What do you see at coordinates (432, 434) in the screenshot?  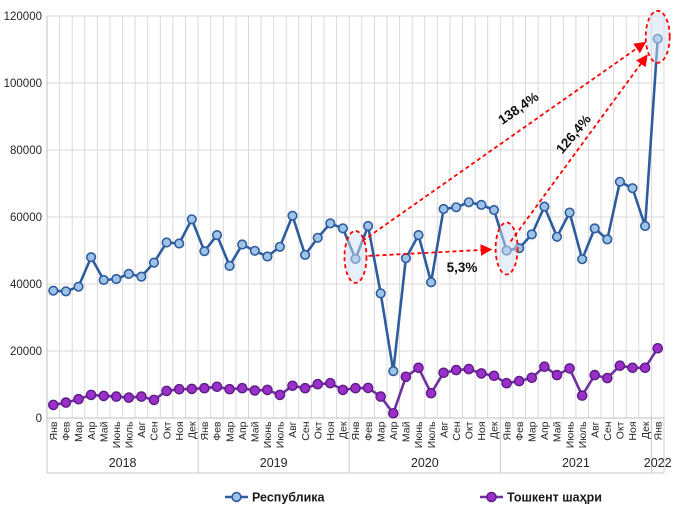 I see `x-axis-month-label: Июль` at bounding box center [432, 434].